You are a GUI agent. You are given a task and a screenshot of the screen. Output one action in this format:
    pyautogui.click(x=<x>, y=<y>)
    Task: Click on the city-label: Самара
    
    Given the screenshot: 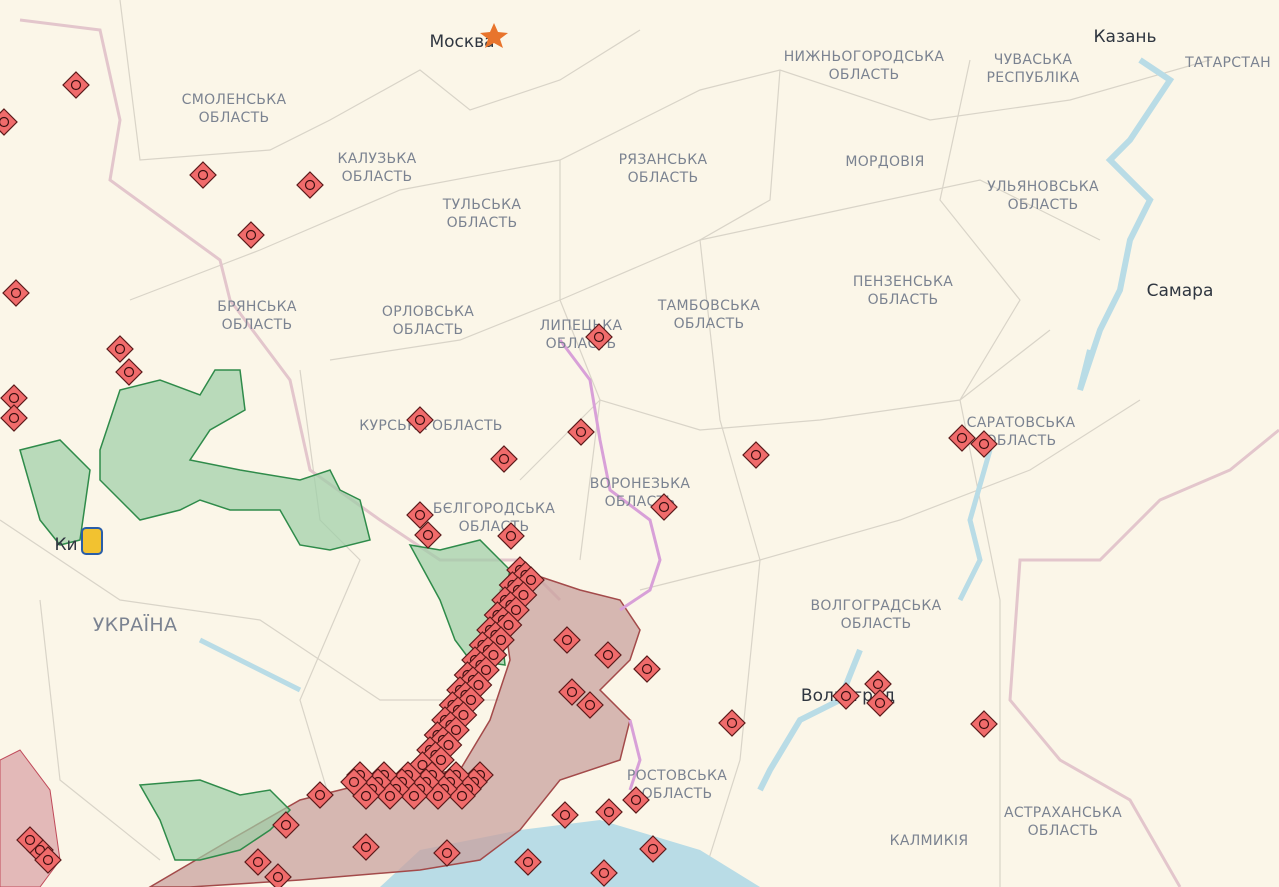 What is the action you would take?
    pyautogui.click(x=1180, y=291)
    